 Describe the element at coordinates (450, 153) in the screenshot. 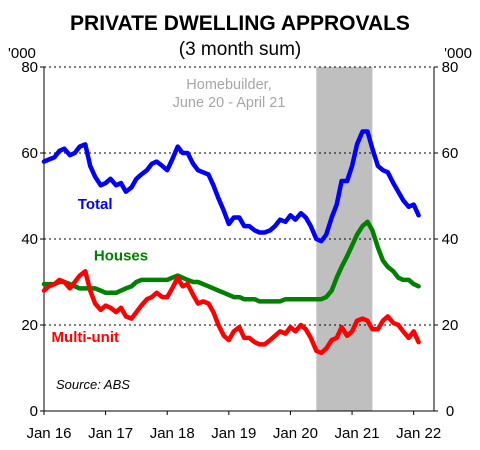

I see `y-tick-label-right: 60` at that location.